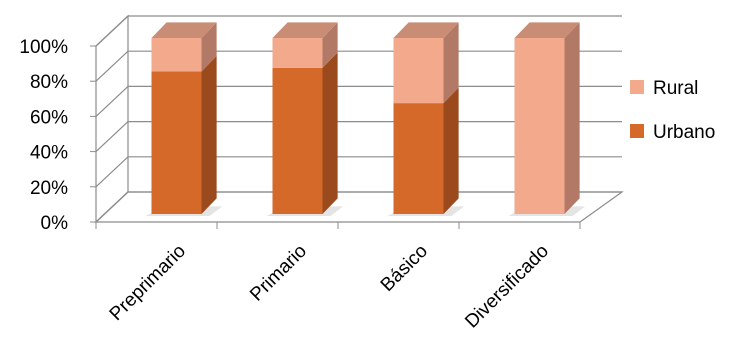 This screenshot has width=748, height=354. I want to click on category-label: Diversificado, so click(507, 287).